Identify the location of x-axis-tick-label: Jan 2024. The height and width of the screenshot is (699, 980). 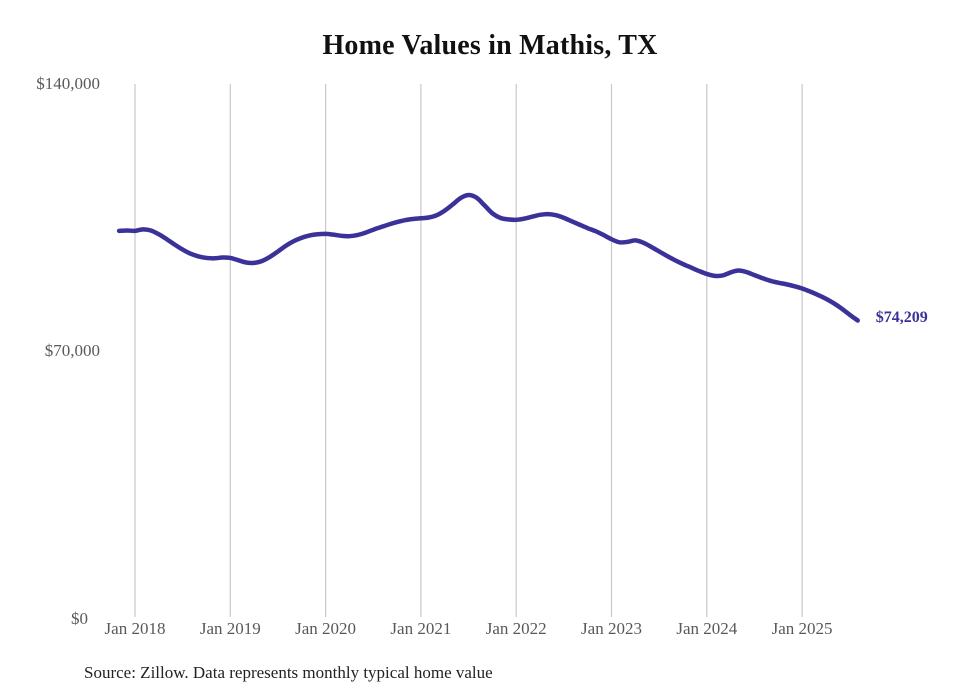
(707, 628).